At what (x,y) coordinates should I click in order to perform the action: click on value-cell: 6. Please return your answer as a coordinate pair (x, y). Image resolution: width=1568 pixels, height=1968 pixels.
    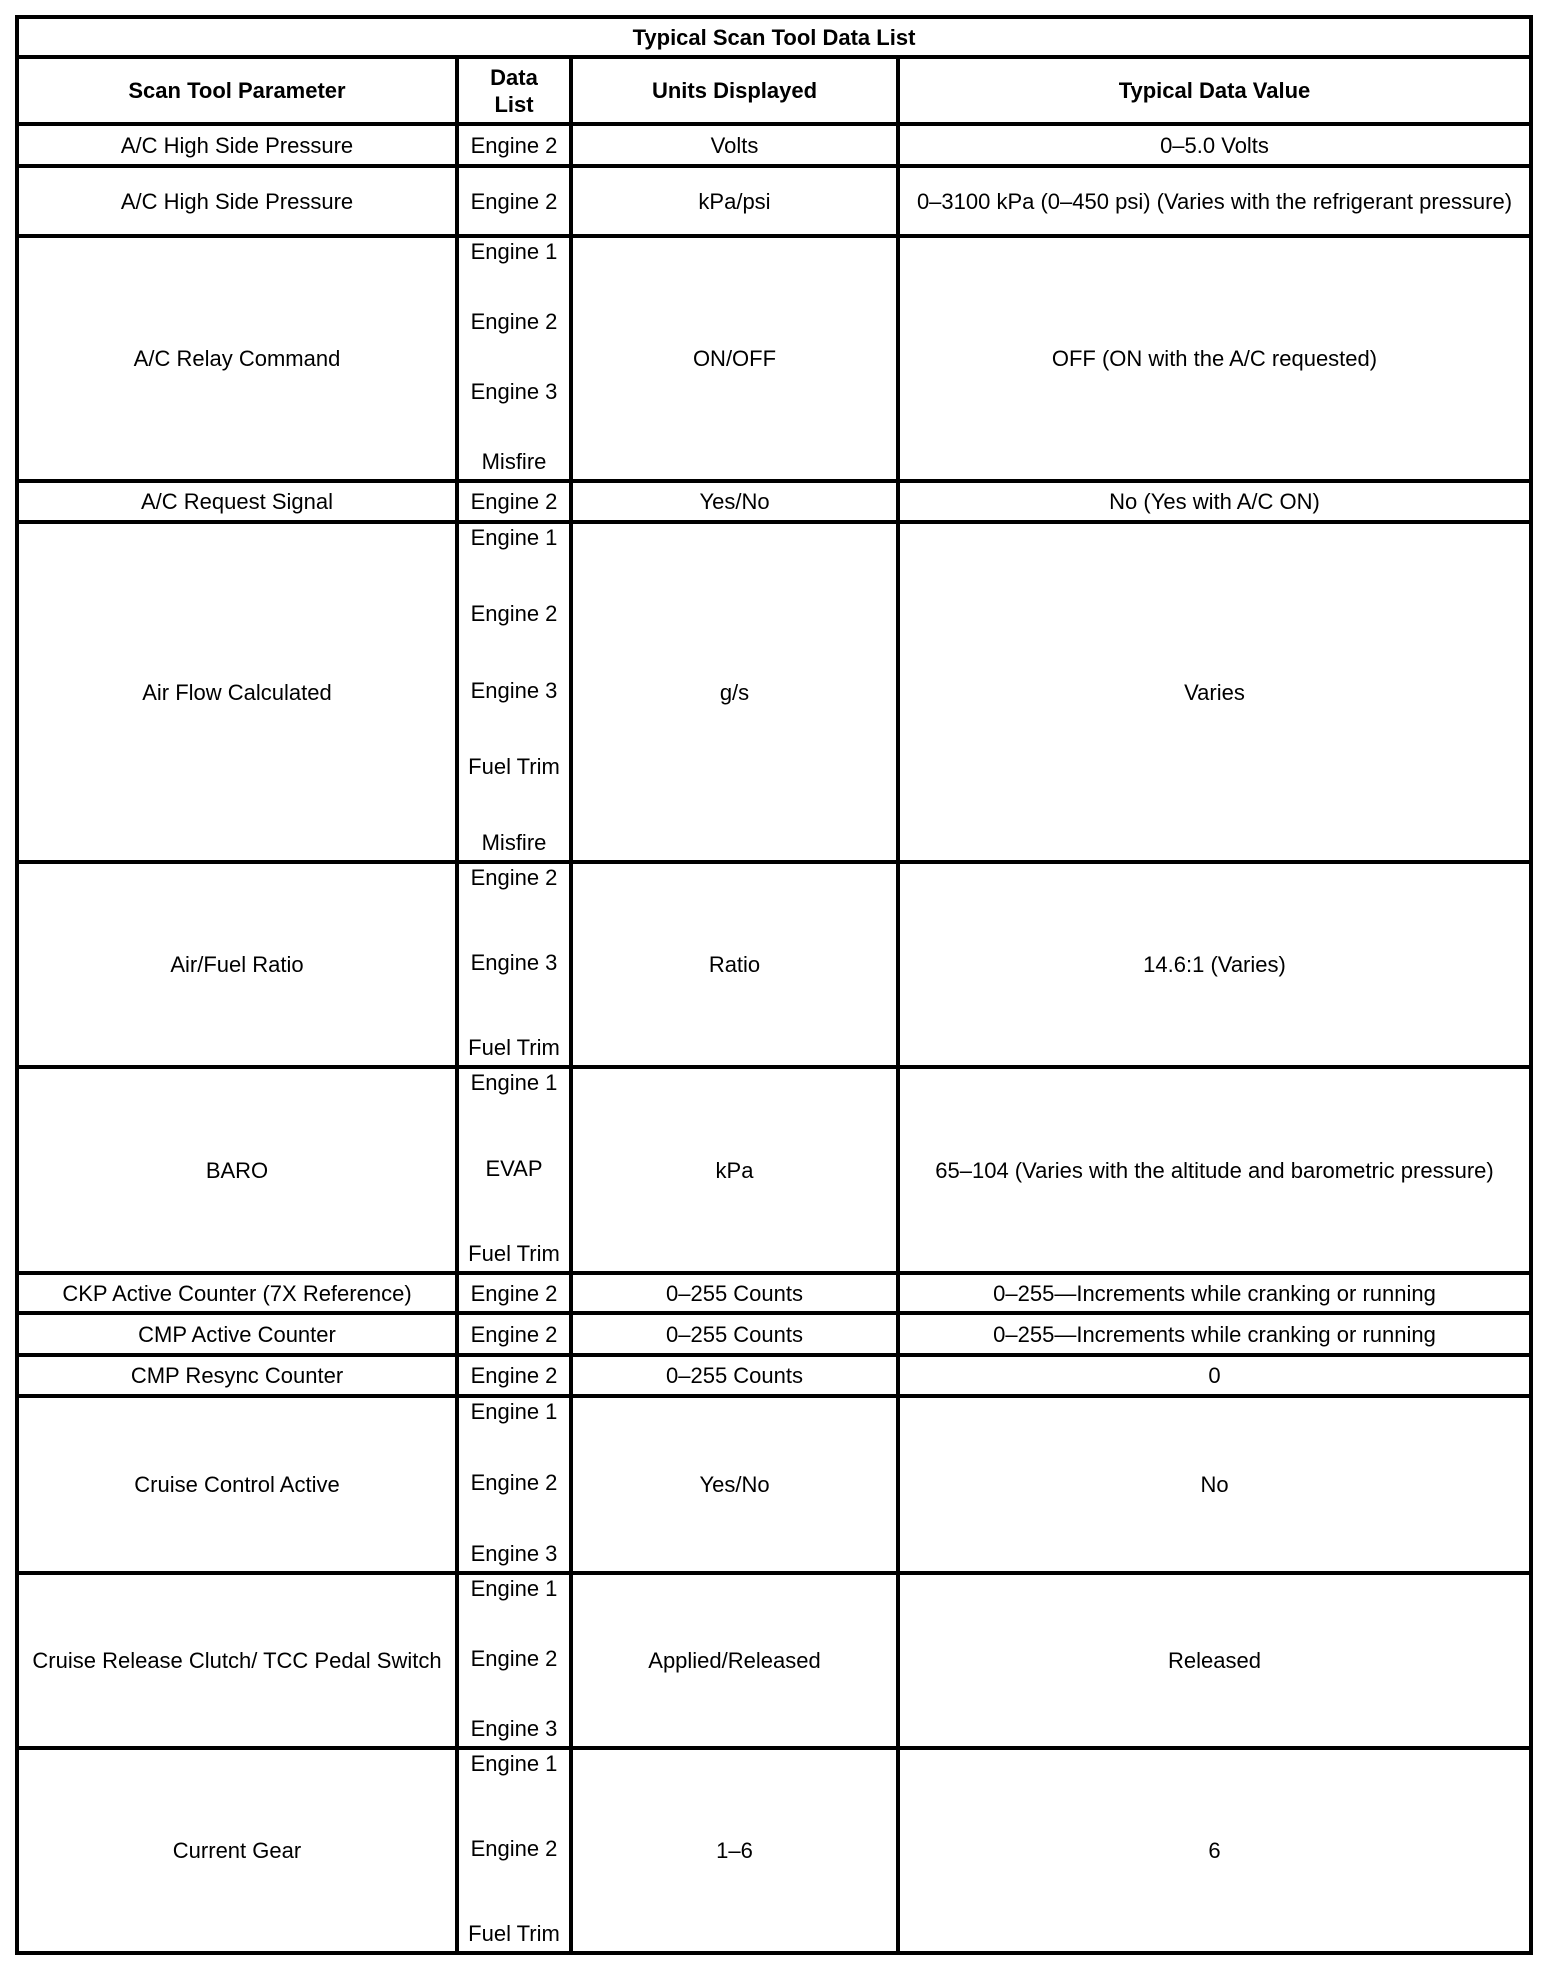
    Looking at the image, I should click on (1214, 1850).